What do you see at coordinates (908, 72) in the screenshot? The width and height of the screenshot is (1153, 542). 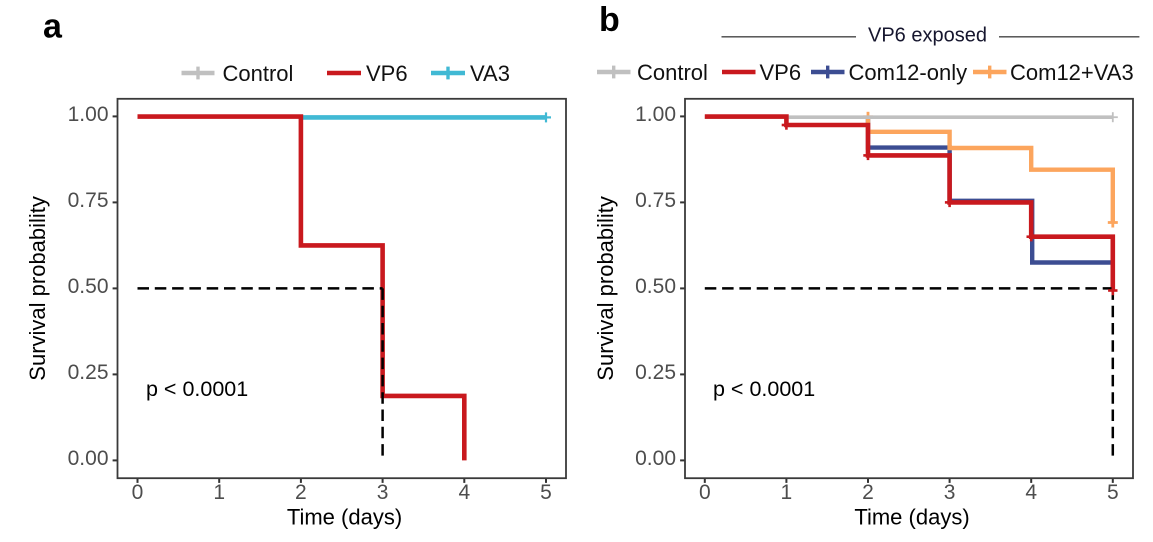 I see `svg-text: Com12-only` at bounding box center [908, 72].